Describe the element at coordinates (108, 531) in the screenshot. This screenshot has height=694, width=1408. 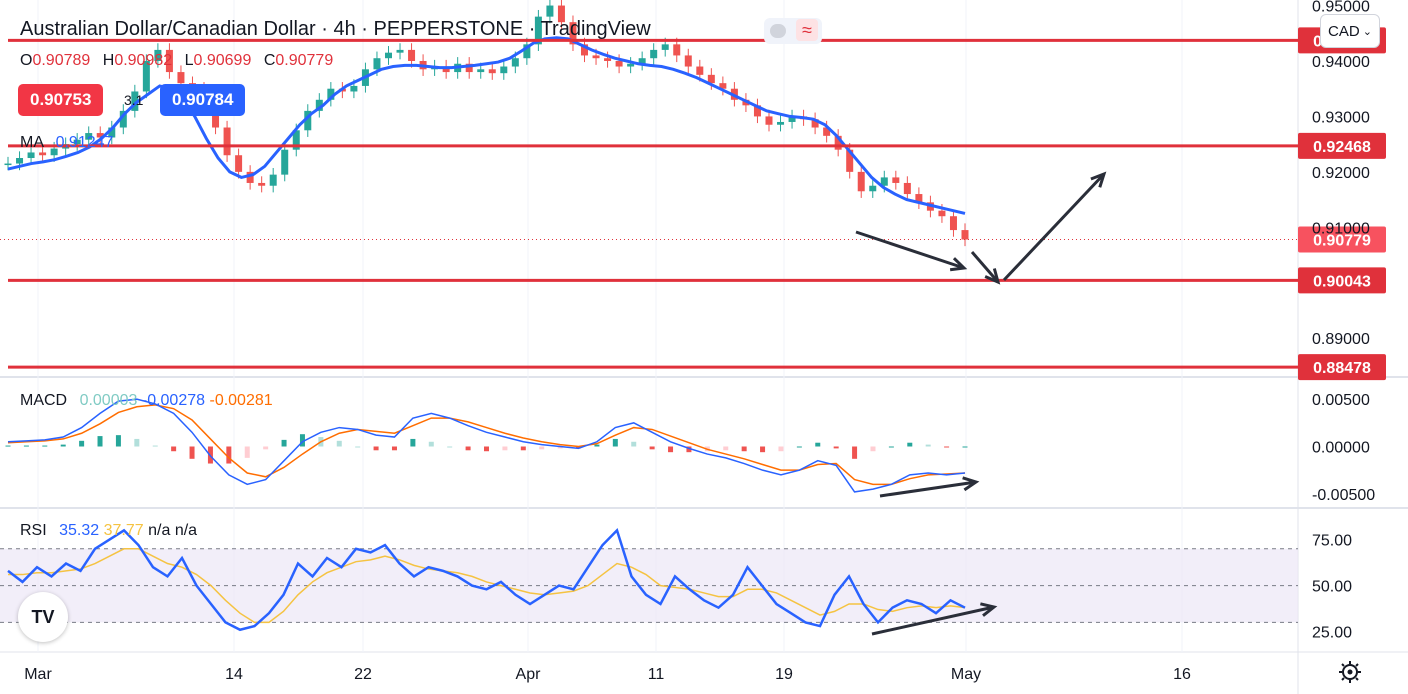
I see `rsi-legend: RSI 35.32 37.77 n/a n/a` at that location.